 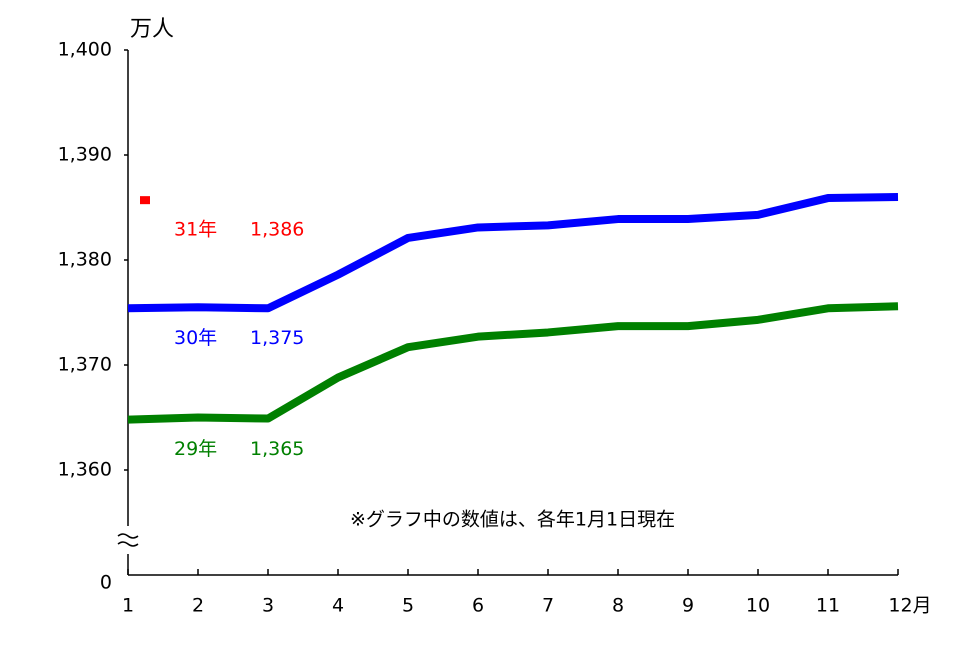 What do you see at coordinates (85, 155) in the screenshot?
I see `y-tick-label: 1,390` at bounding box center [85, 155].